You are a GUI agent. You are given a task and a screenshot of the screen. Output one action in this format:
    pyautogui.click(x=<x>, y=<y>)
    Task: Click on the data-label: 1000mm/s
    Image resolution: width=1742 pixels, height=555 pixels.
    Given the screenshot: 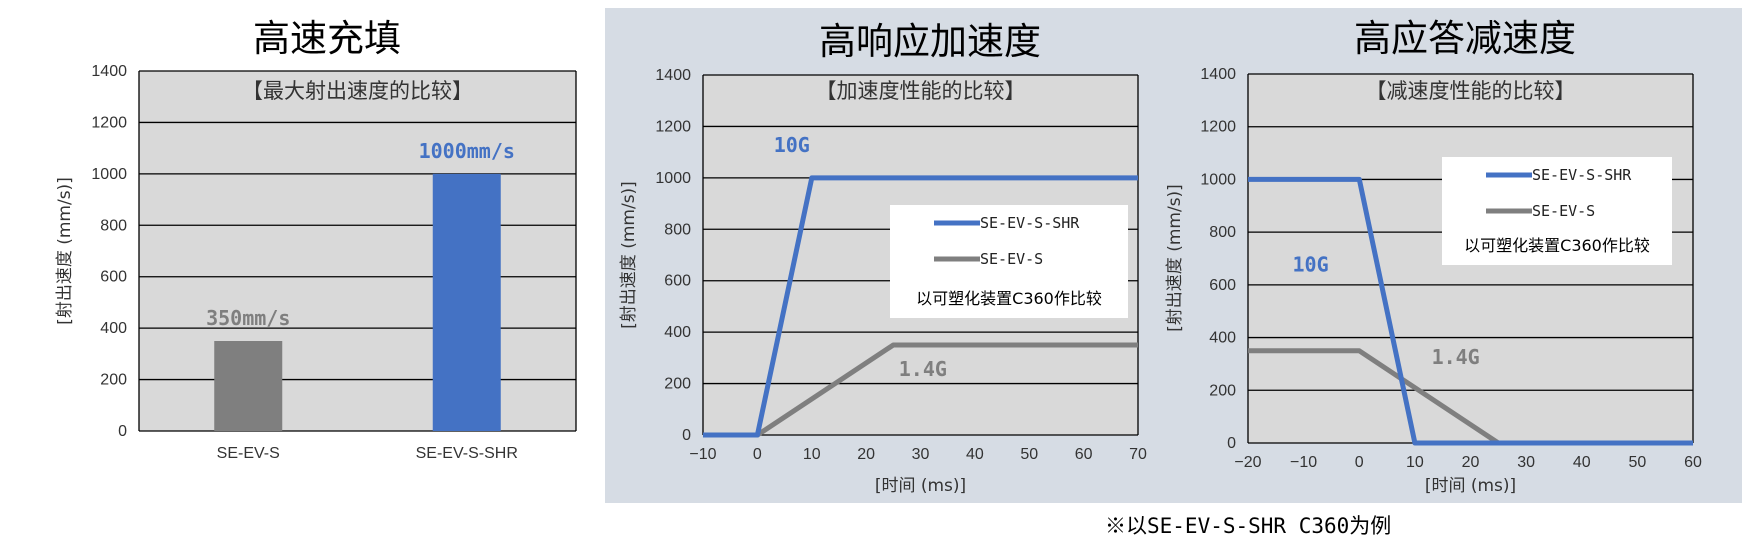 What is the action you would take?
    pyautogui.click(x=467, y=151)
    